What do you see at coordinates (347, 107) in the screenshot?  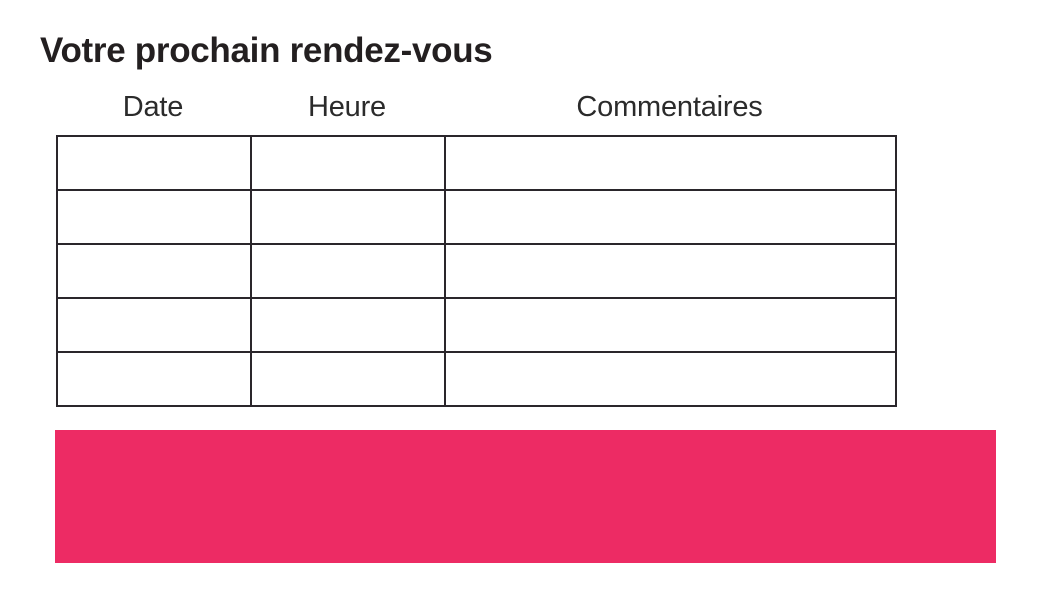 I see `column-header-heure: Heure` at bounding box center [347, 107].